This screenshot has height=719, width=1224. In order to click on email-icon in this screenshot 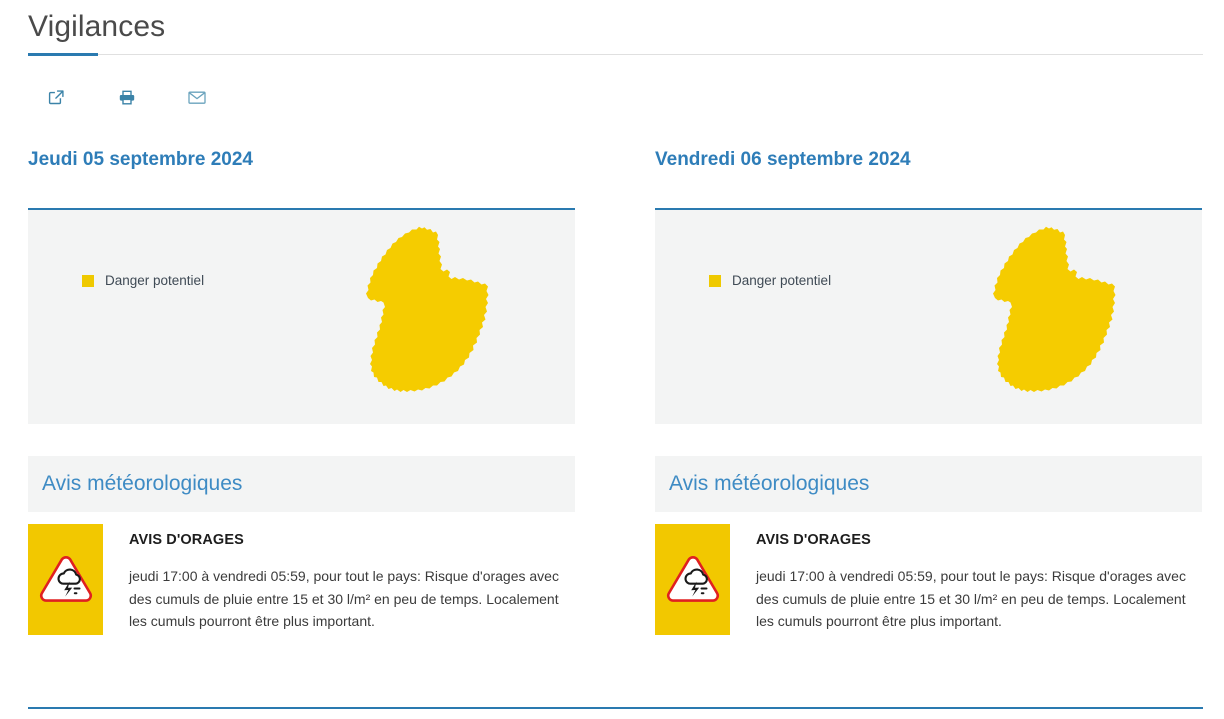, I will do `click(197, 97)`.